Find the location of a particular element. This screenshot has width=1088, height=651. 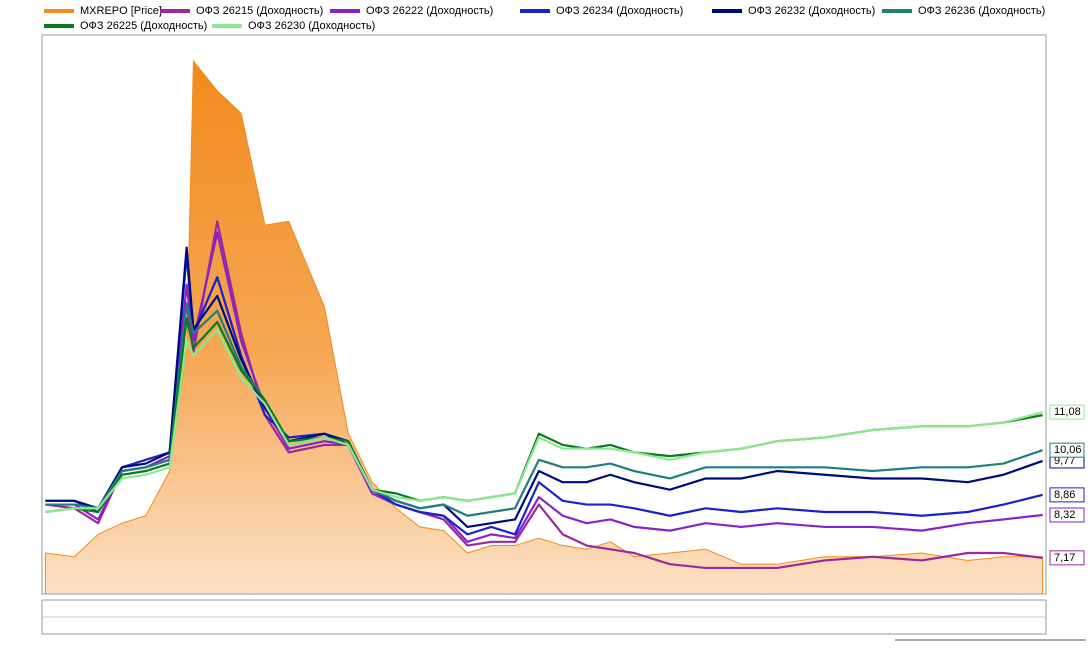

legend-label: ОФЗ 26236 (Доходность) is located at coordinates (981, 11).